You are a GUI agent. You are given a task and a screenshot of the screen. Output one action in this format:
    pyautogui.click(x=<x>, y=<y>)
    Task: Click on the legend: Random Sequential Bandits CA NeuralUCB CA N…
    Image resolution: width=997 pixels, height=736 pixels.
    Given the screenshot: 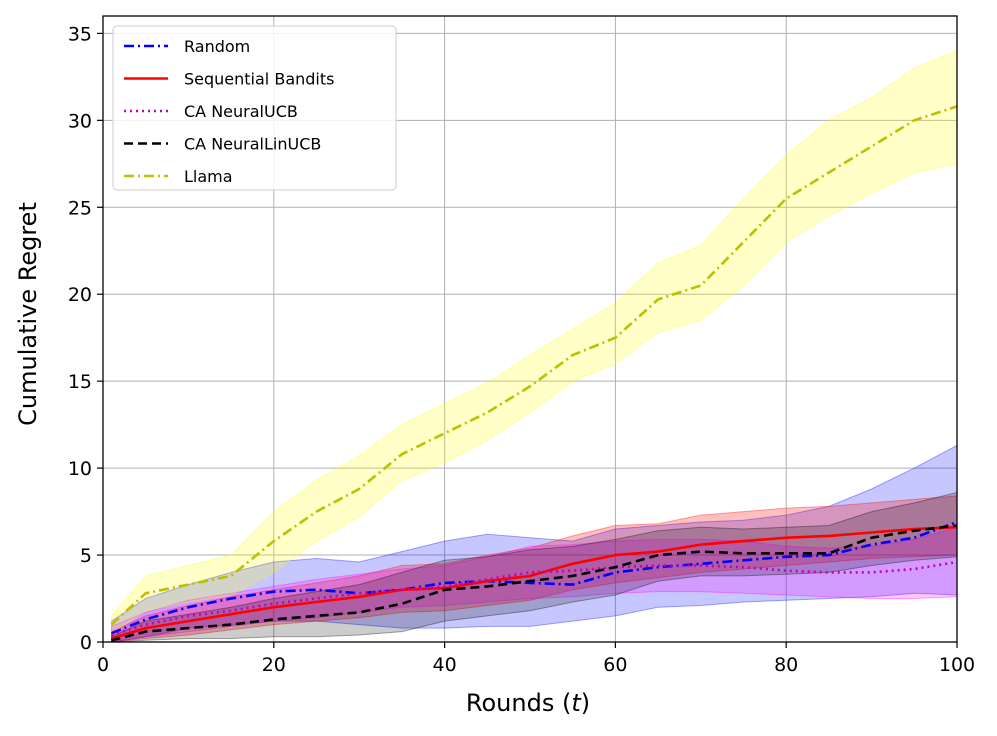 What is the action you would take?
    pyautogui.click(x=254, y=108)
    